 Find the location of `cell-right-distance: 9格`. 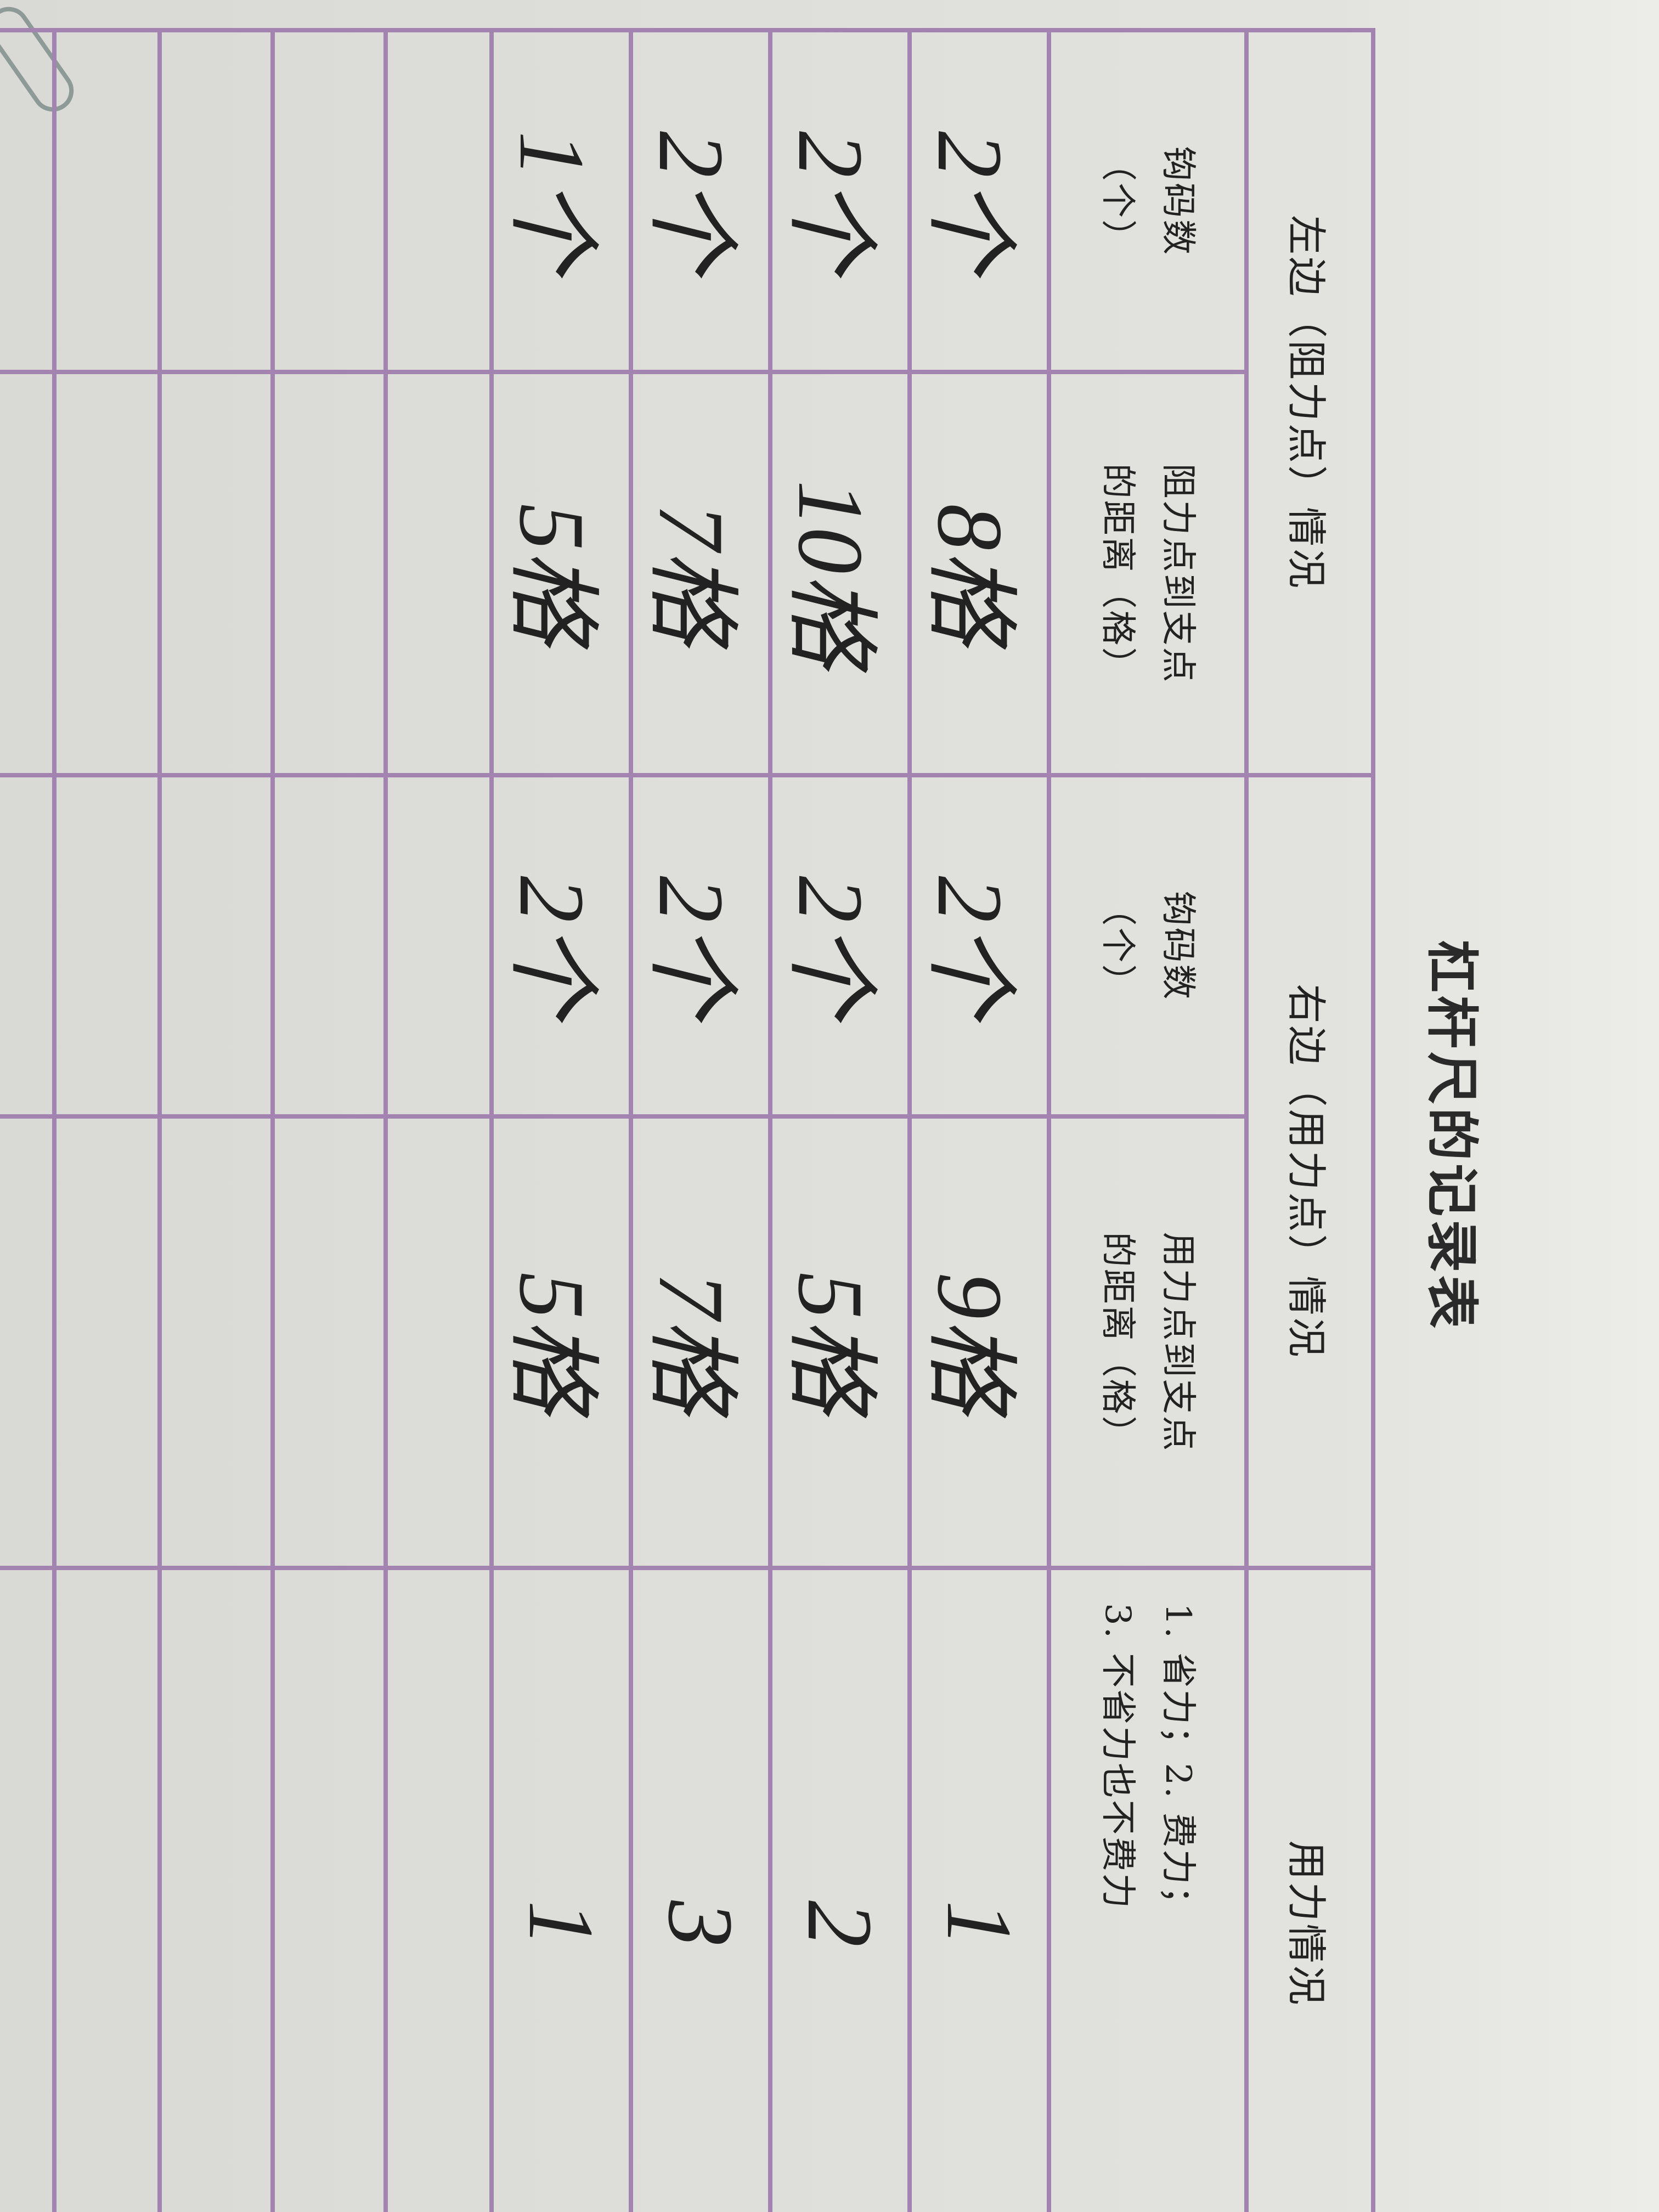

cell-right-distance: 9格 is located at coordinates (979, 1342).